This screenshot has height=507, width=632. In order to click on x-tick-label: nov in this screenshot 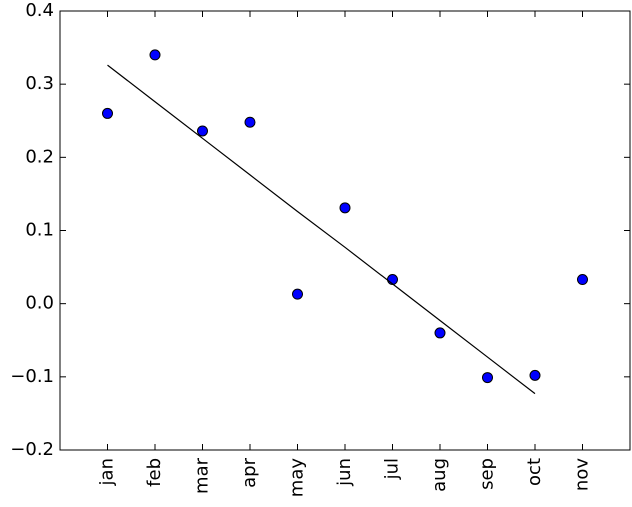, I will do `click(582, 474)`.